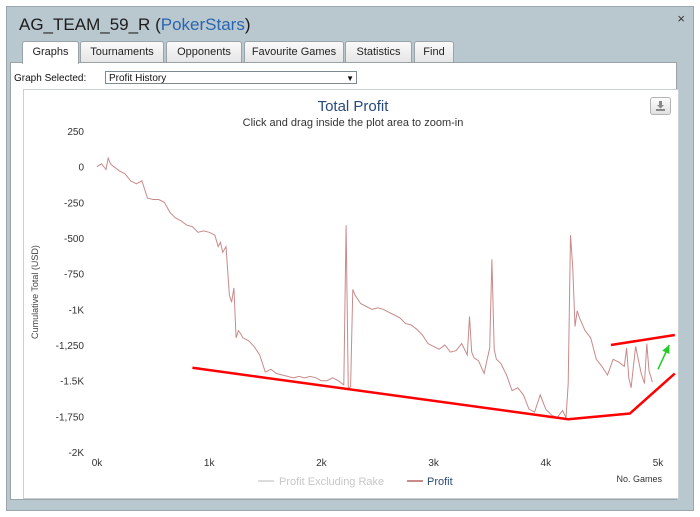  I want to click on player-name: AG_TEAM_59_R, so click(85, 24).